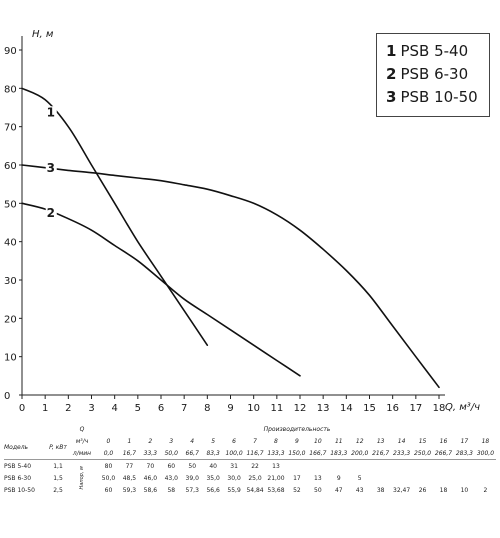  What do you see at coordinates (150, 478) in the screenshot?
I see `table-value-cell: 46,0` at bounding box center [150, 478].